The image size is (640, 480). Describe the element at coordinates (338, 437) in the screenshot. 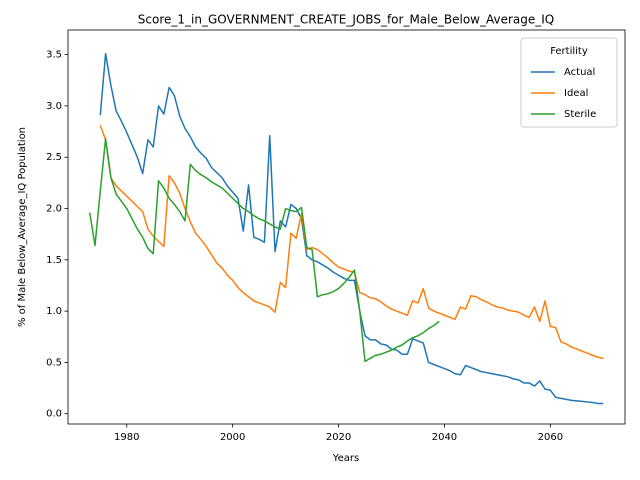

I see `x-tick-label: 2020` at that location.